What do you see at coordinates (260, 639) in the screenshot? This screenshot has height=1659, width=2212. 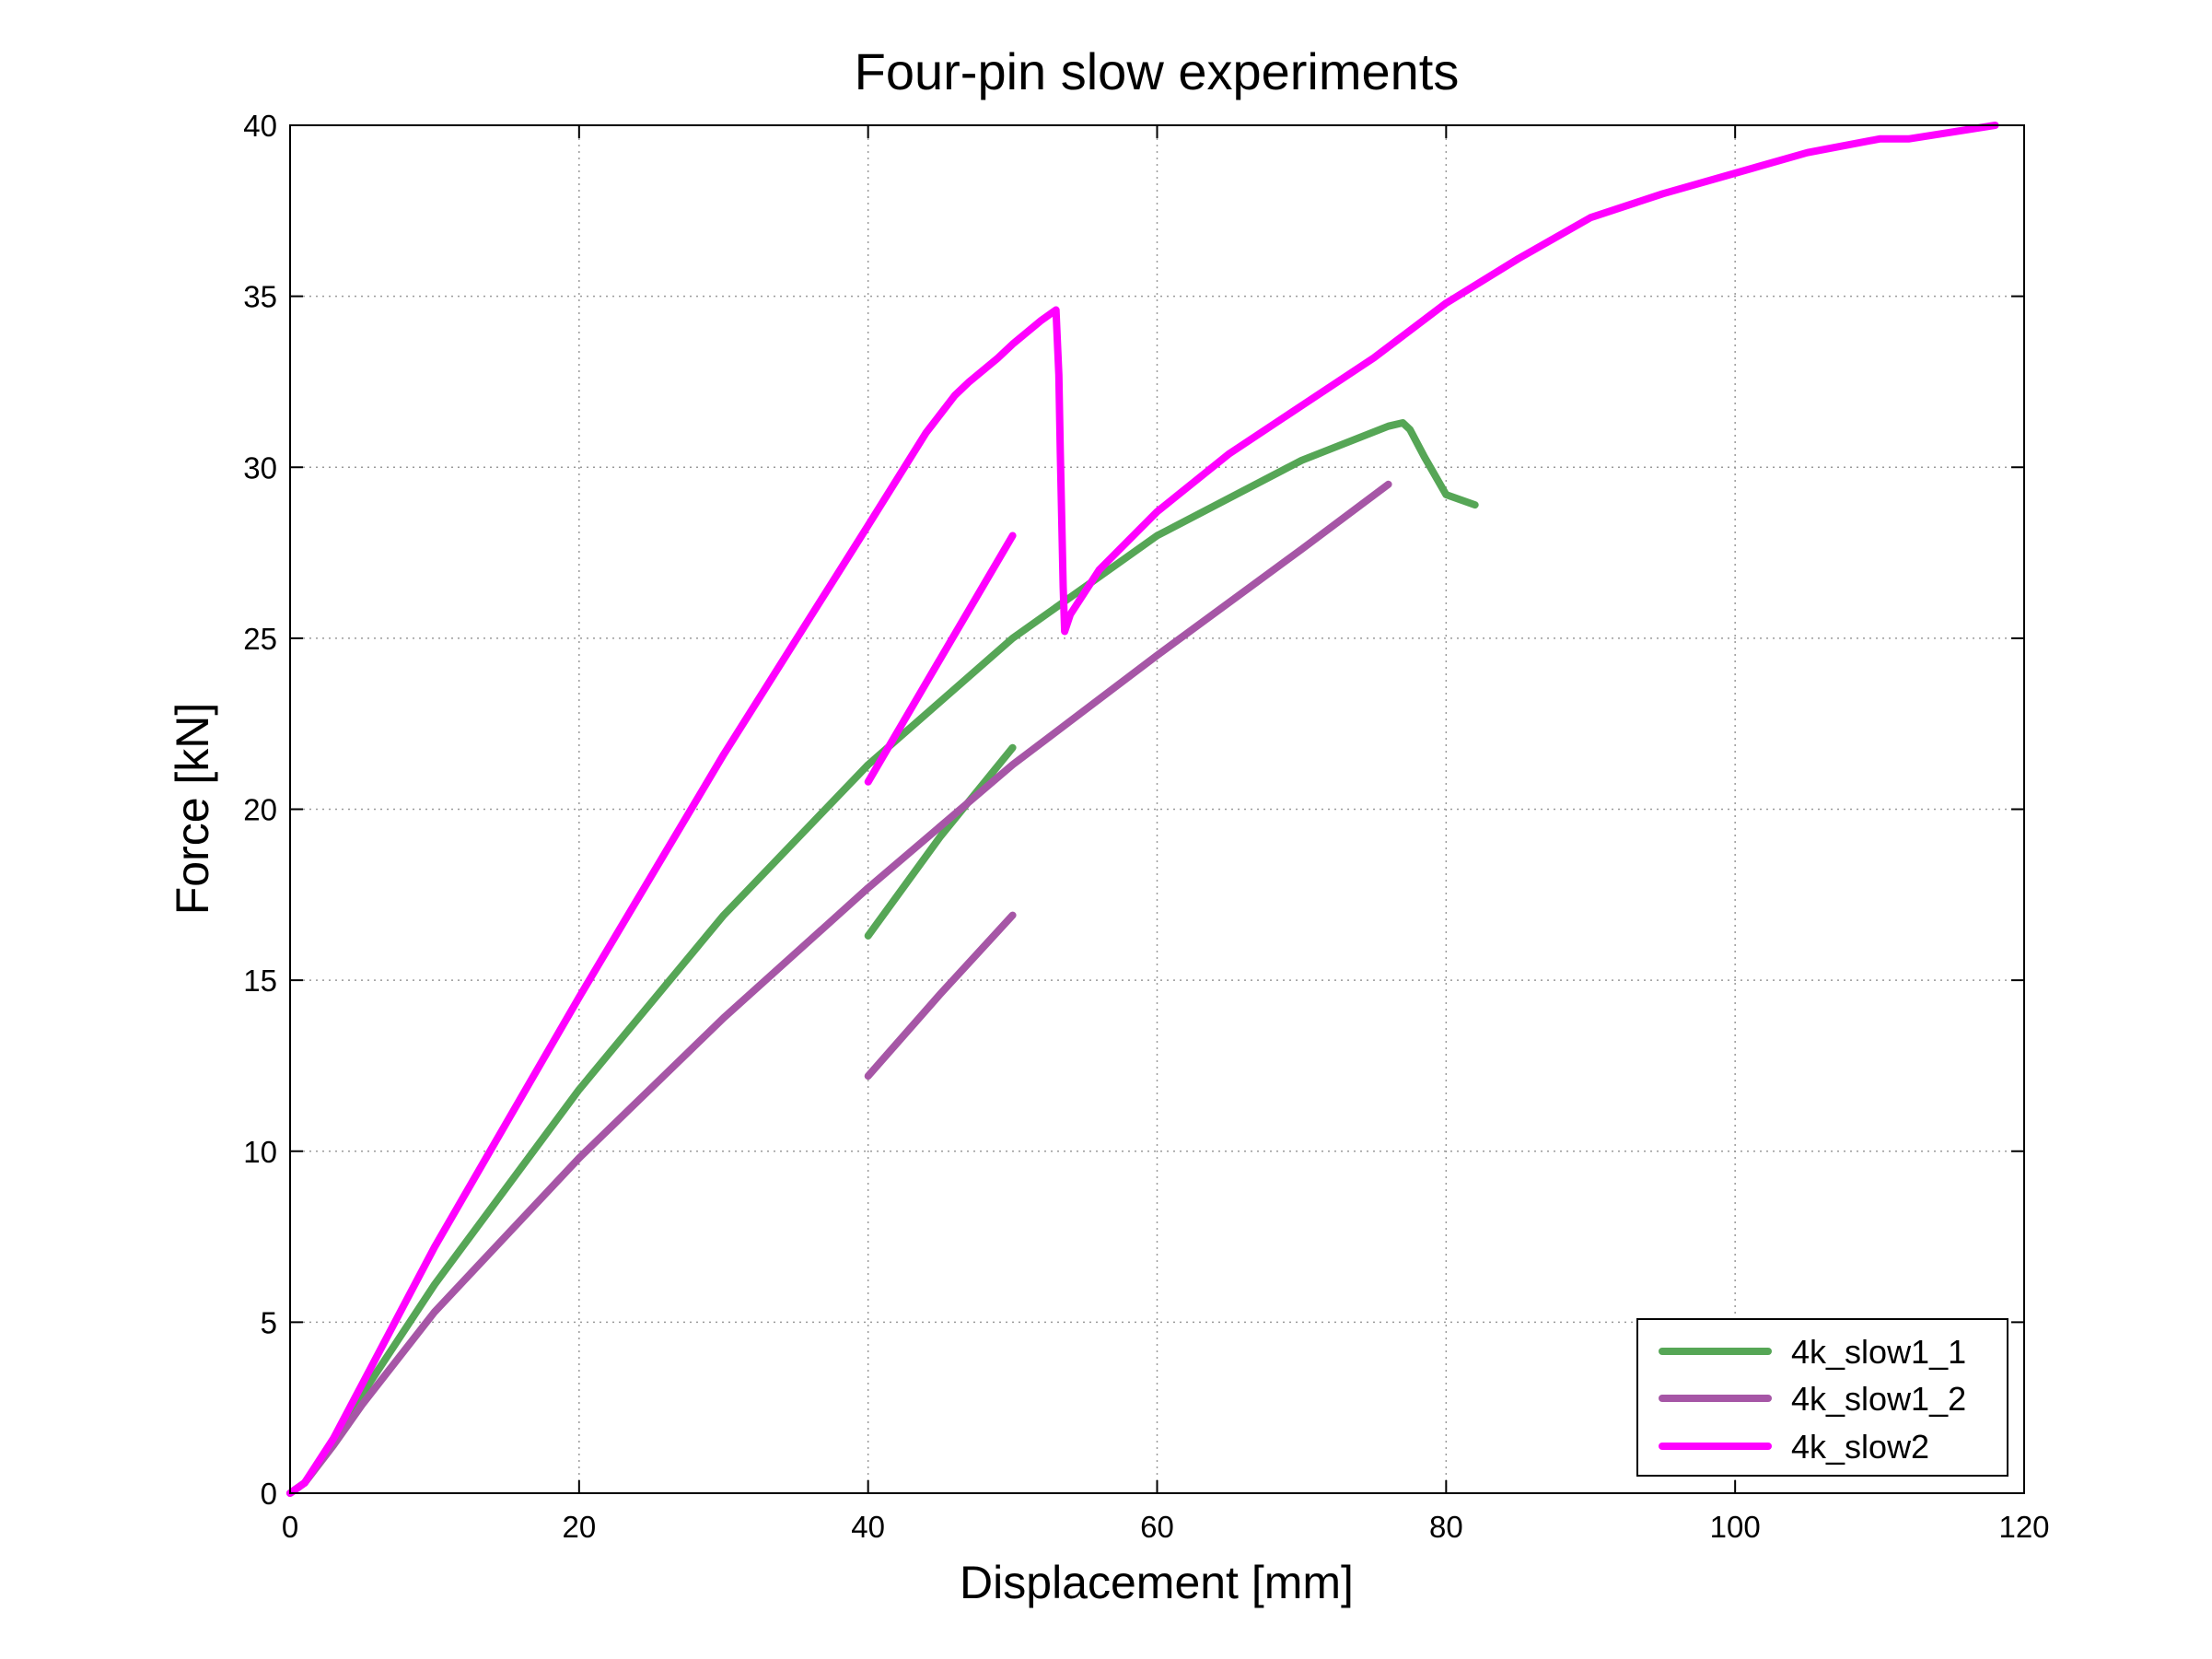 I see `y-tick-label: 25` at bounding box center [260, 639].